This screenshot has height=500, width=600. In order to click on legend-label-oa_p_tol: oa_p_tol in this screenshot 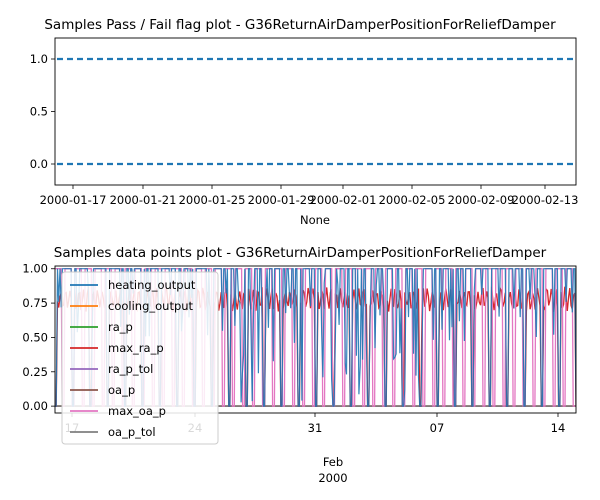, I will do `click(132, 432)`.